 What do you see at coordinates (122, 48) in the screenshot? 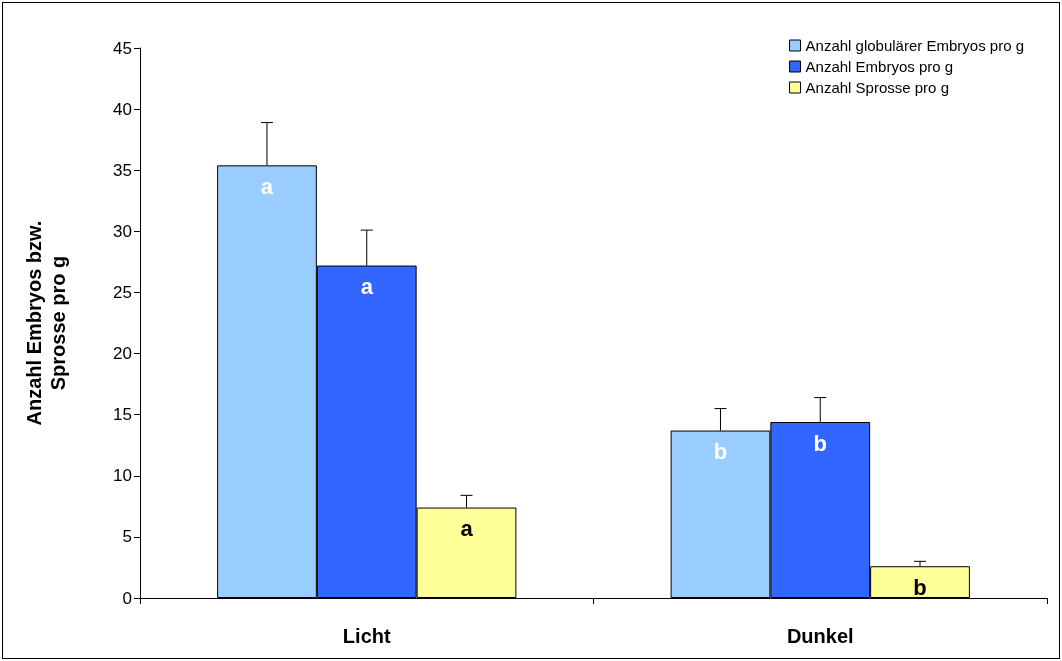
I see `y-tick-label: 45` at bounding box center [122, 48].